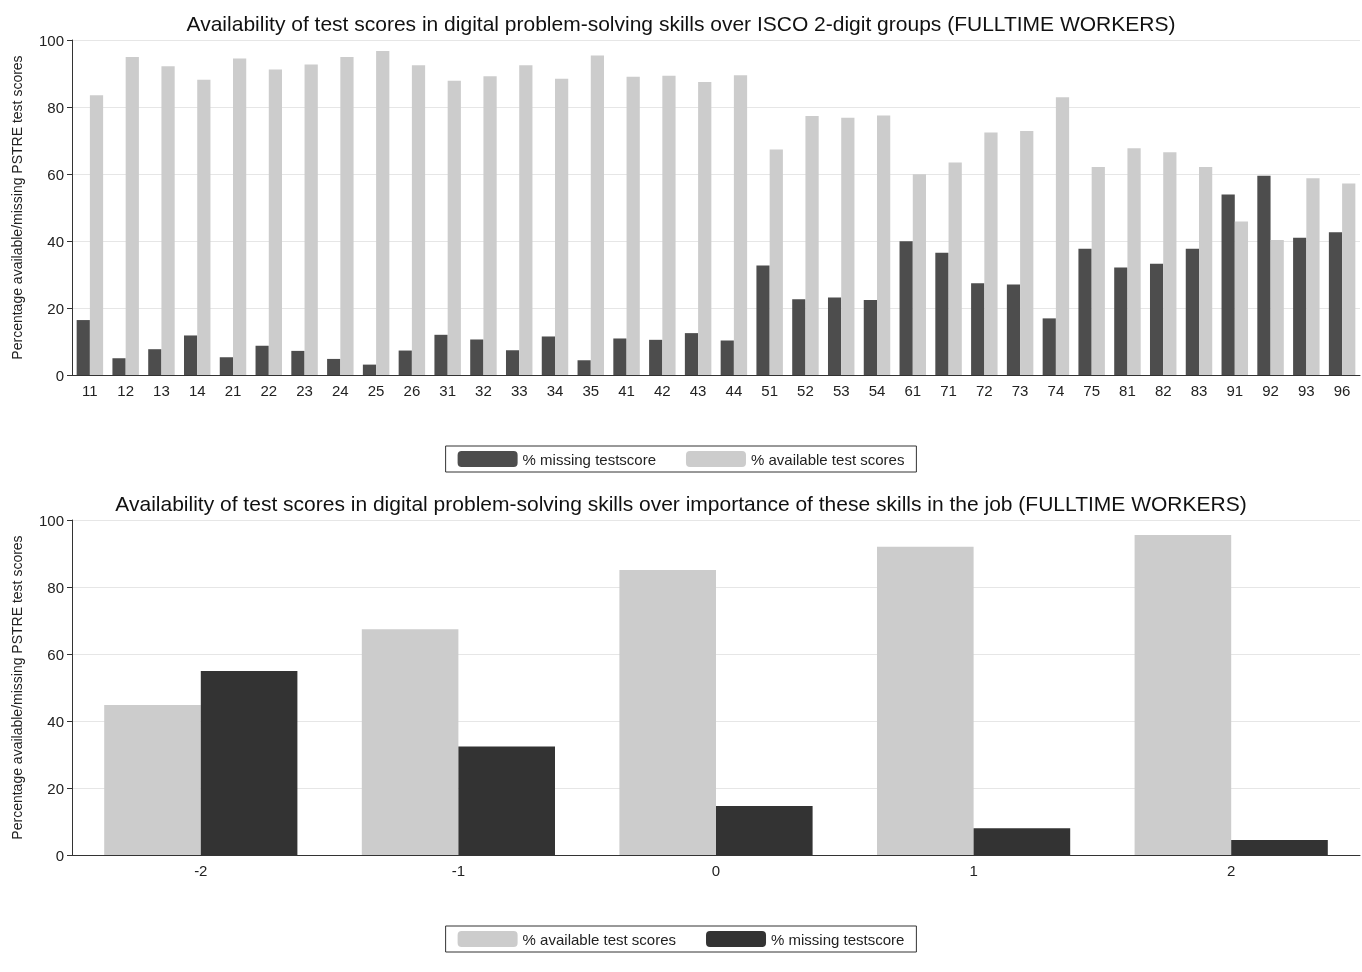 This screenshot has height=972, width=1362. What do you see at coordinates (1235, 390) in the screenshot?
I see `x-tick-label: 91` at bounding box center [1235, 390].